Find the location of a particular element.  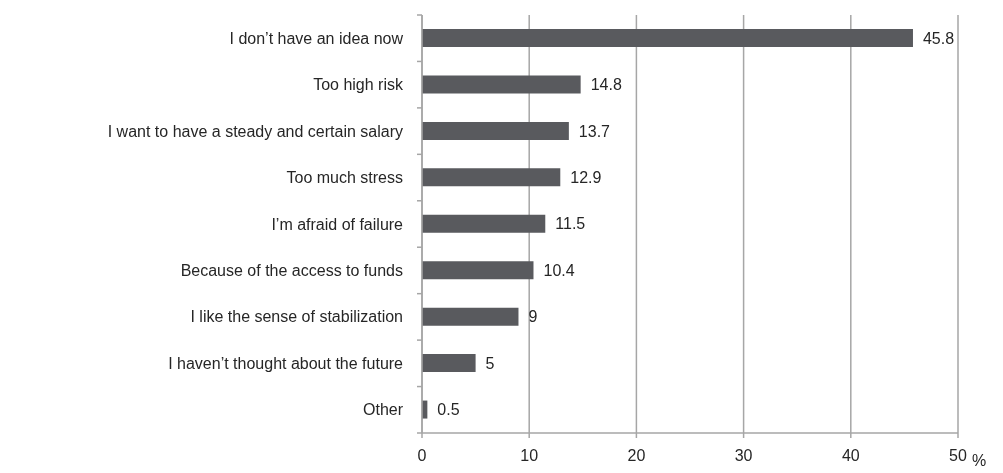

y-tick-label: Too high risk is located at coordinates (358, 85).